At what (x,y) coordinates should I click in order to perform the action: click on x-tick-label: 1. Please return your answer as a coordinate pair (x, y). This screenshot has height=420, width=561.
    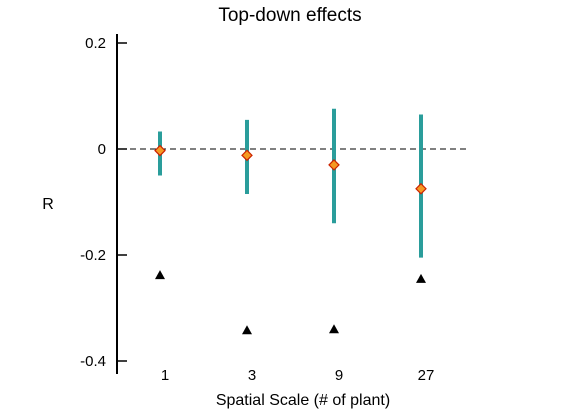
    Looking at the image, I should click on (165, 375).